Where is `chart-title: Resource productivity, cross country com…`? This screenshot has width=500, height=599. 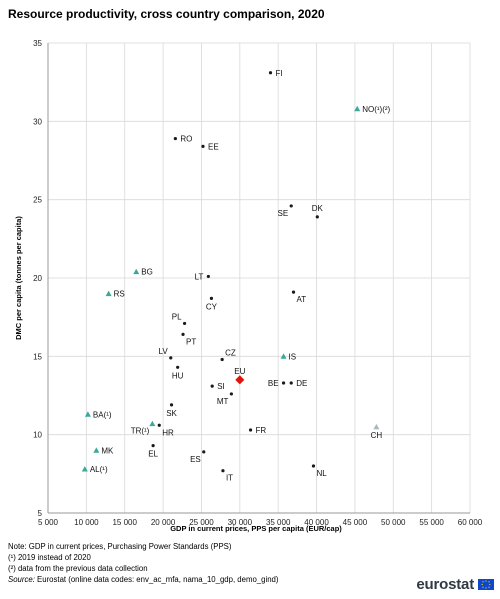
chart-title: Resource productivity, cross country com… is located at coordinates (166, 14).